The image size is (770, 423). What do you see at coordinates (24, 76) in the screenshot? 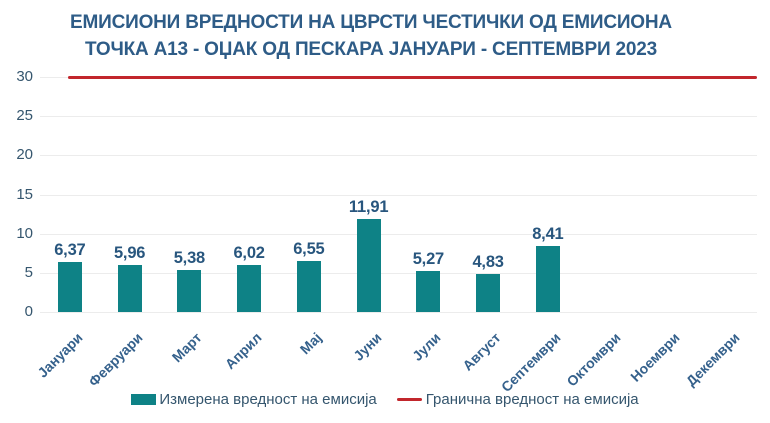
I see `y-tick-label: 30` at bounding box center [24, 76].